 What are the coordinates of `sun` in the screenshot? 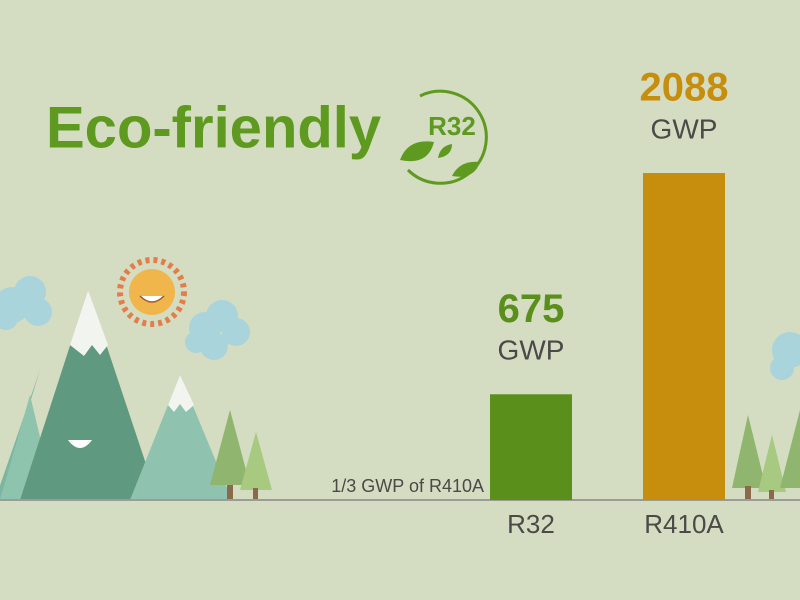 It's located at (152, 292).